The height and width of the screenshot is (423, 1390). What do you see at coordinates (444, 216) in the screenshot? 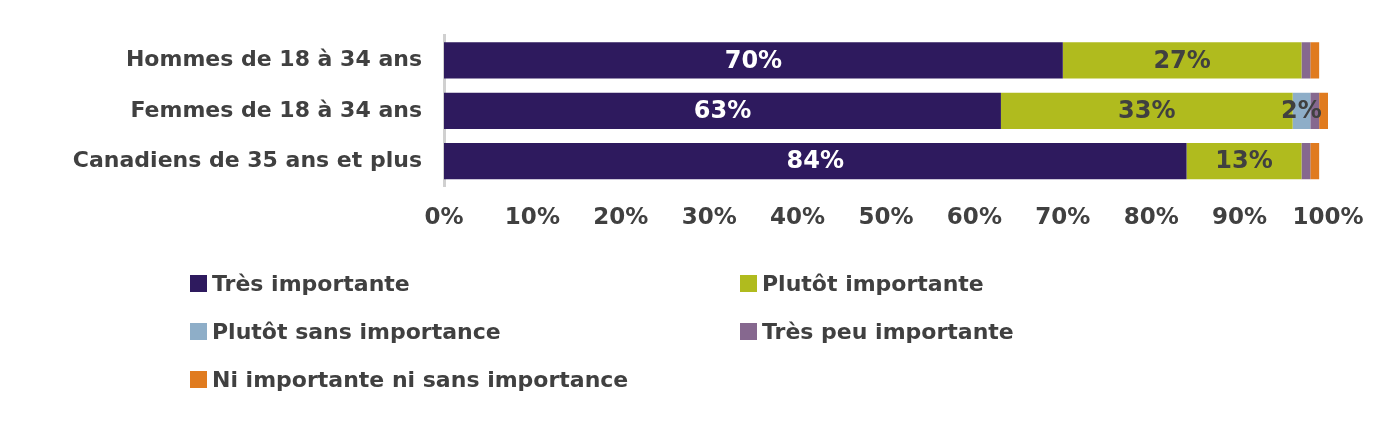
I see `x-tick-label: 0%` at bounding box center [444, 216].